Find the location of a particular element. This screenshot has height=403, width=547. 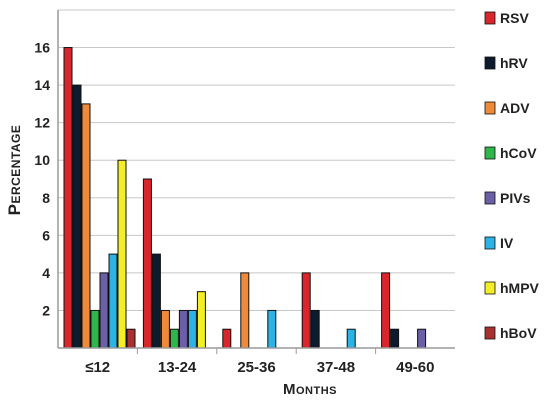

legend-label-pivs: PIVs is located at coordinates (515, 198).